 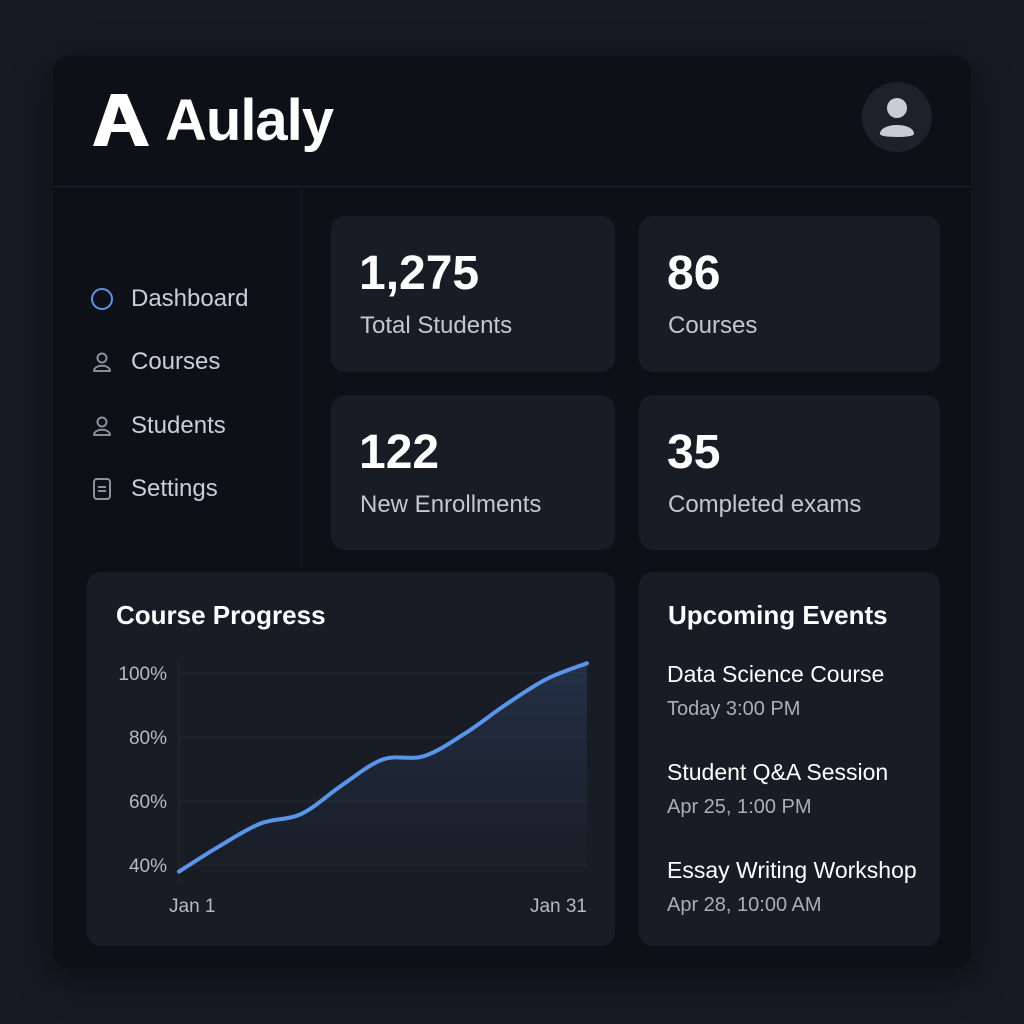 I want to click on stat-value: 1,275, so click(x=419, y=273).